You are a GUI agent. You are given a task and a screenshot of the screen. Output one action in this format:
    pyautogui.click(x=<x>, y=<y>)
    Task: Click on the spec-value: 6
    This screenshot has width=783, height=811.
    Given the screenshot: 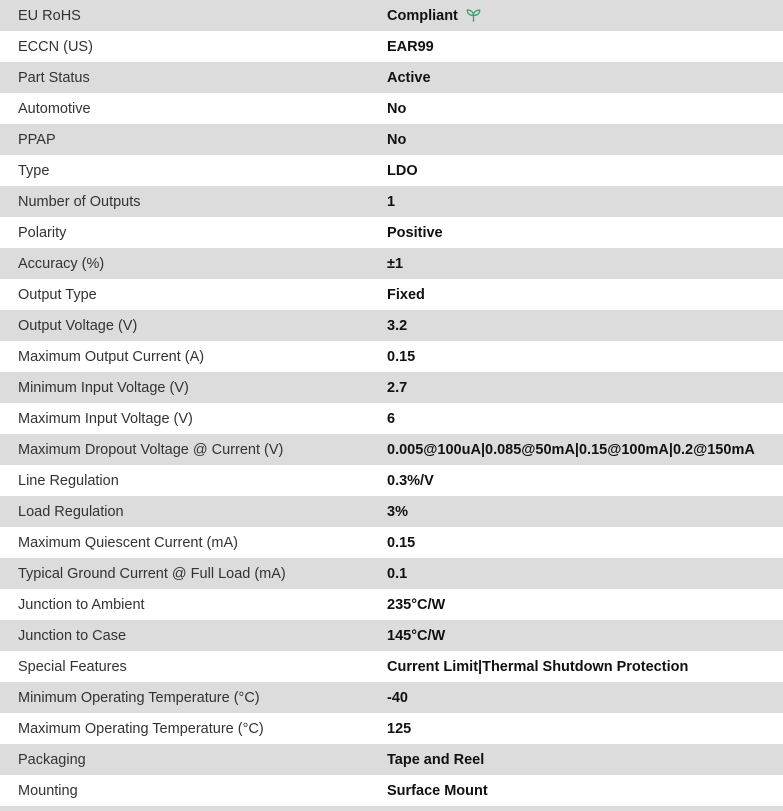 What is the action you would take?
    pyautogui.click(x=391, y=418)
    